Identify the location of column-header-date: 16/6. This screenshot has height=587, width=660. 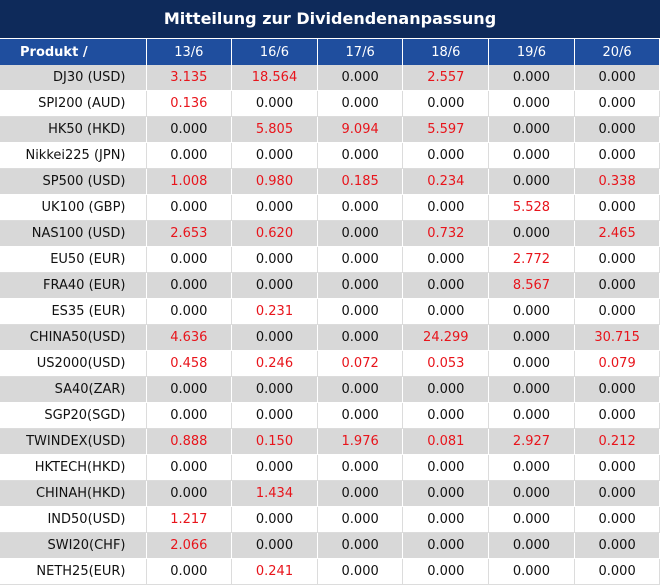
(274, 52).